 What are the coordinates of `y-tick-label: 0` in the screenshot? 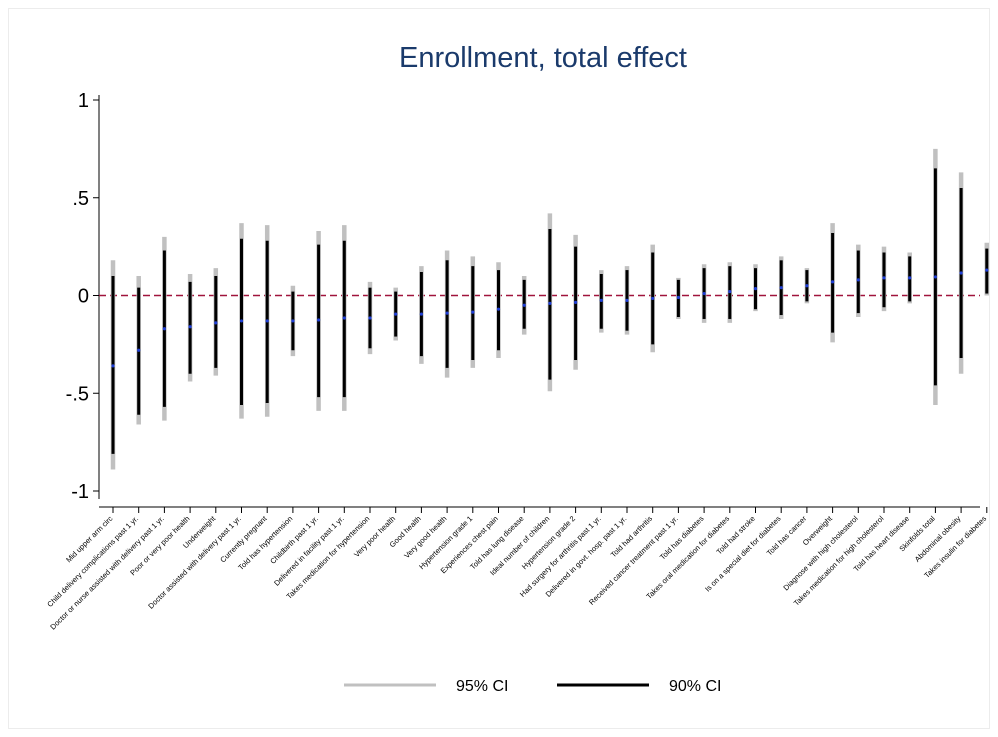 It's located at (83, 297).